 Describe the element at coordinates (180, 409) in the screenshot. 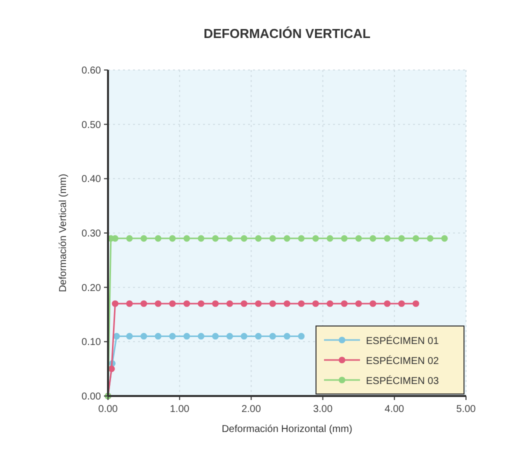

I see `x-tick-label: 1.00` at that location.